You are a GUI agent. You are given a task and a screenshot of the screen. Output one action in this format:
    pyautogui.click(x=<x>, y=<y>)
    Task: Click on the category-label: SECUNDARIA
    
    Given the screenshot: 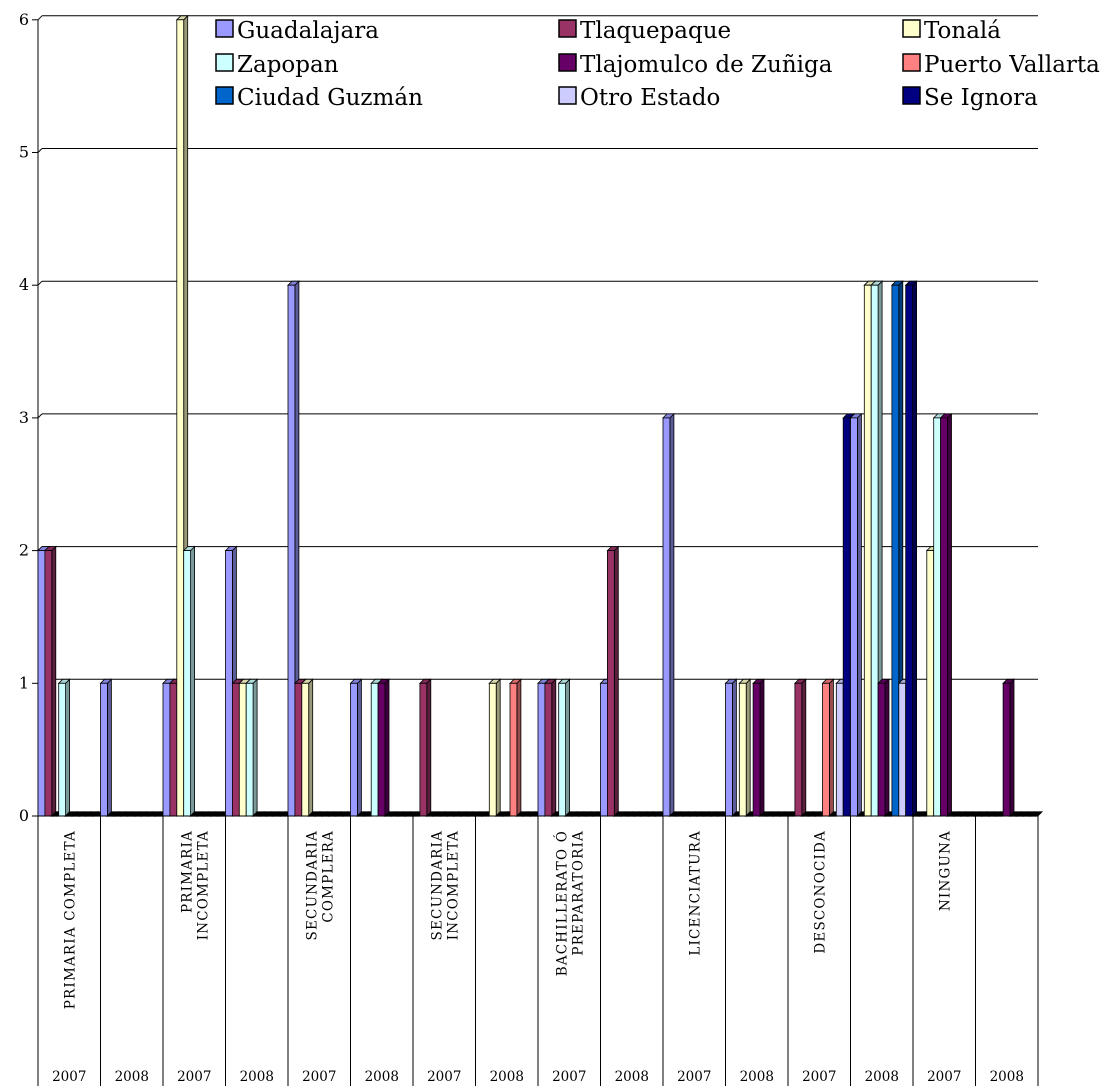 What is the action you would take?
    pyautogui.click(x=437, y=885)
    